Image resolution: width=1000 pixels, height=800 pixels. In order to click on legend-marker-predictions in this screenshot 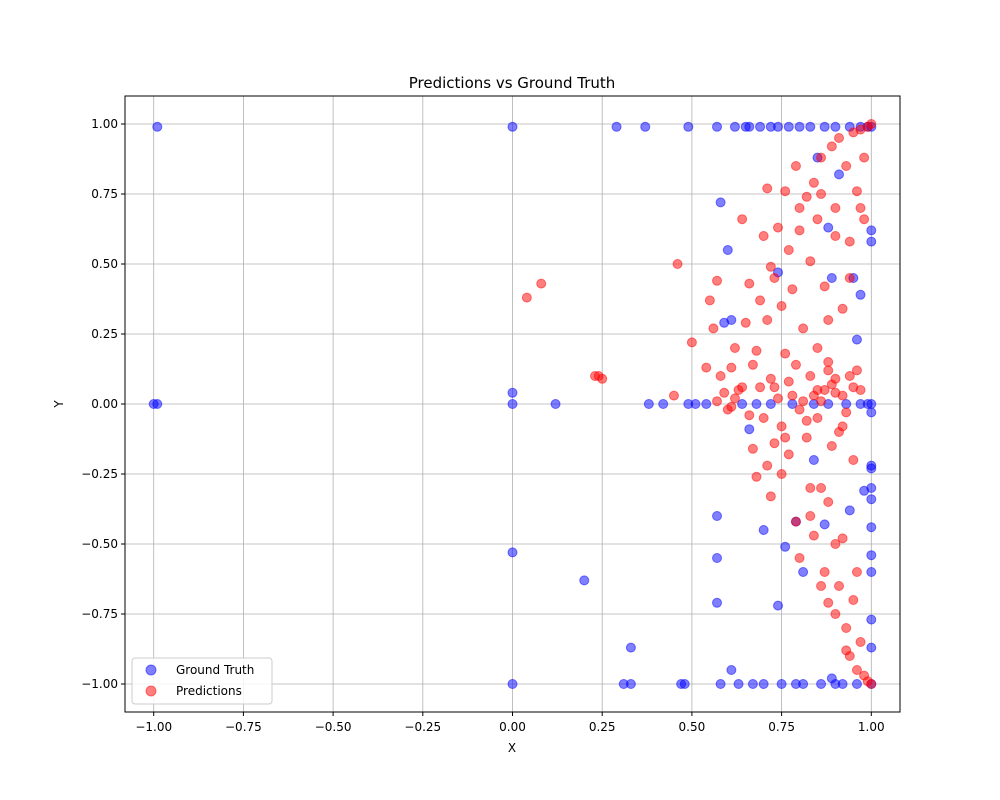, I will do `click(151, 691)`.